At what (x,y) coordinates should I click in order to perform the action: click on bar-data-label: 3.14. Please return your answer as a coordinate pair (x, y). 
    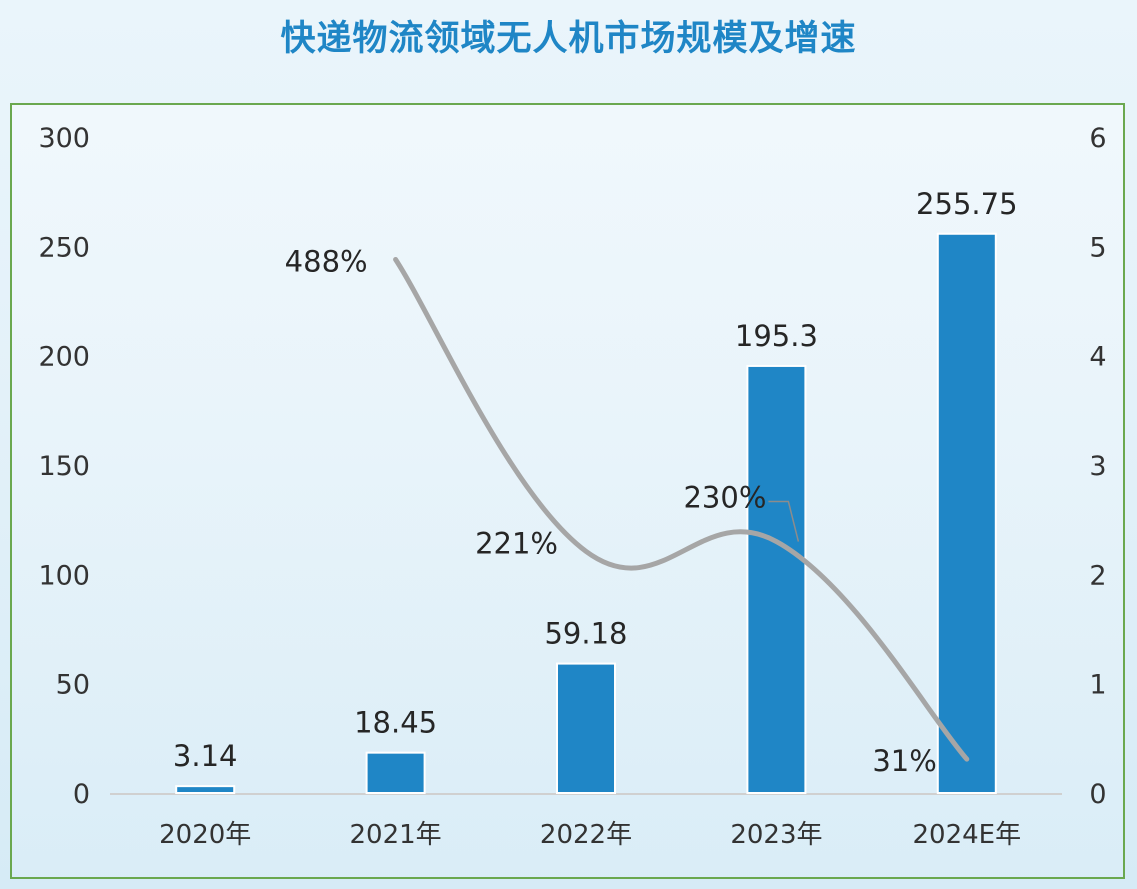
    Looking at the image, I should click on (205, 756).